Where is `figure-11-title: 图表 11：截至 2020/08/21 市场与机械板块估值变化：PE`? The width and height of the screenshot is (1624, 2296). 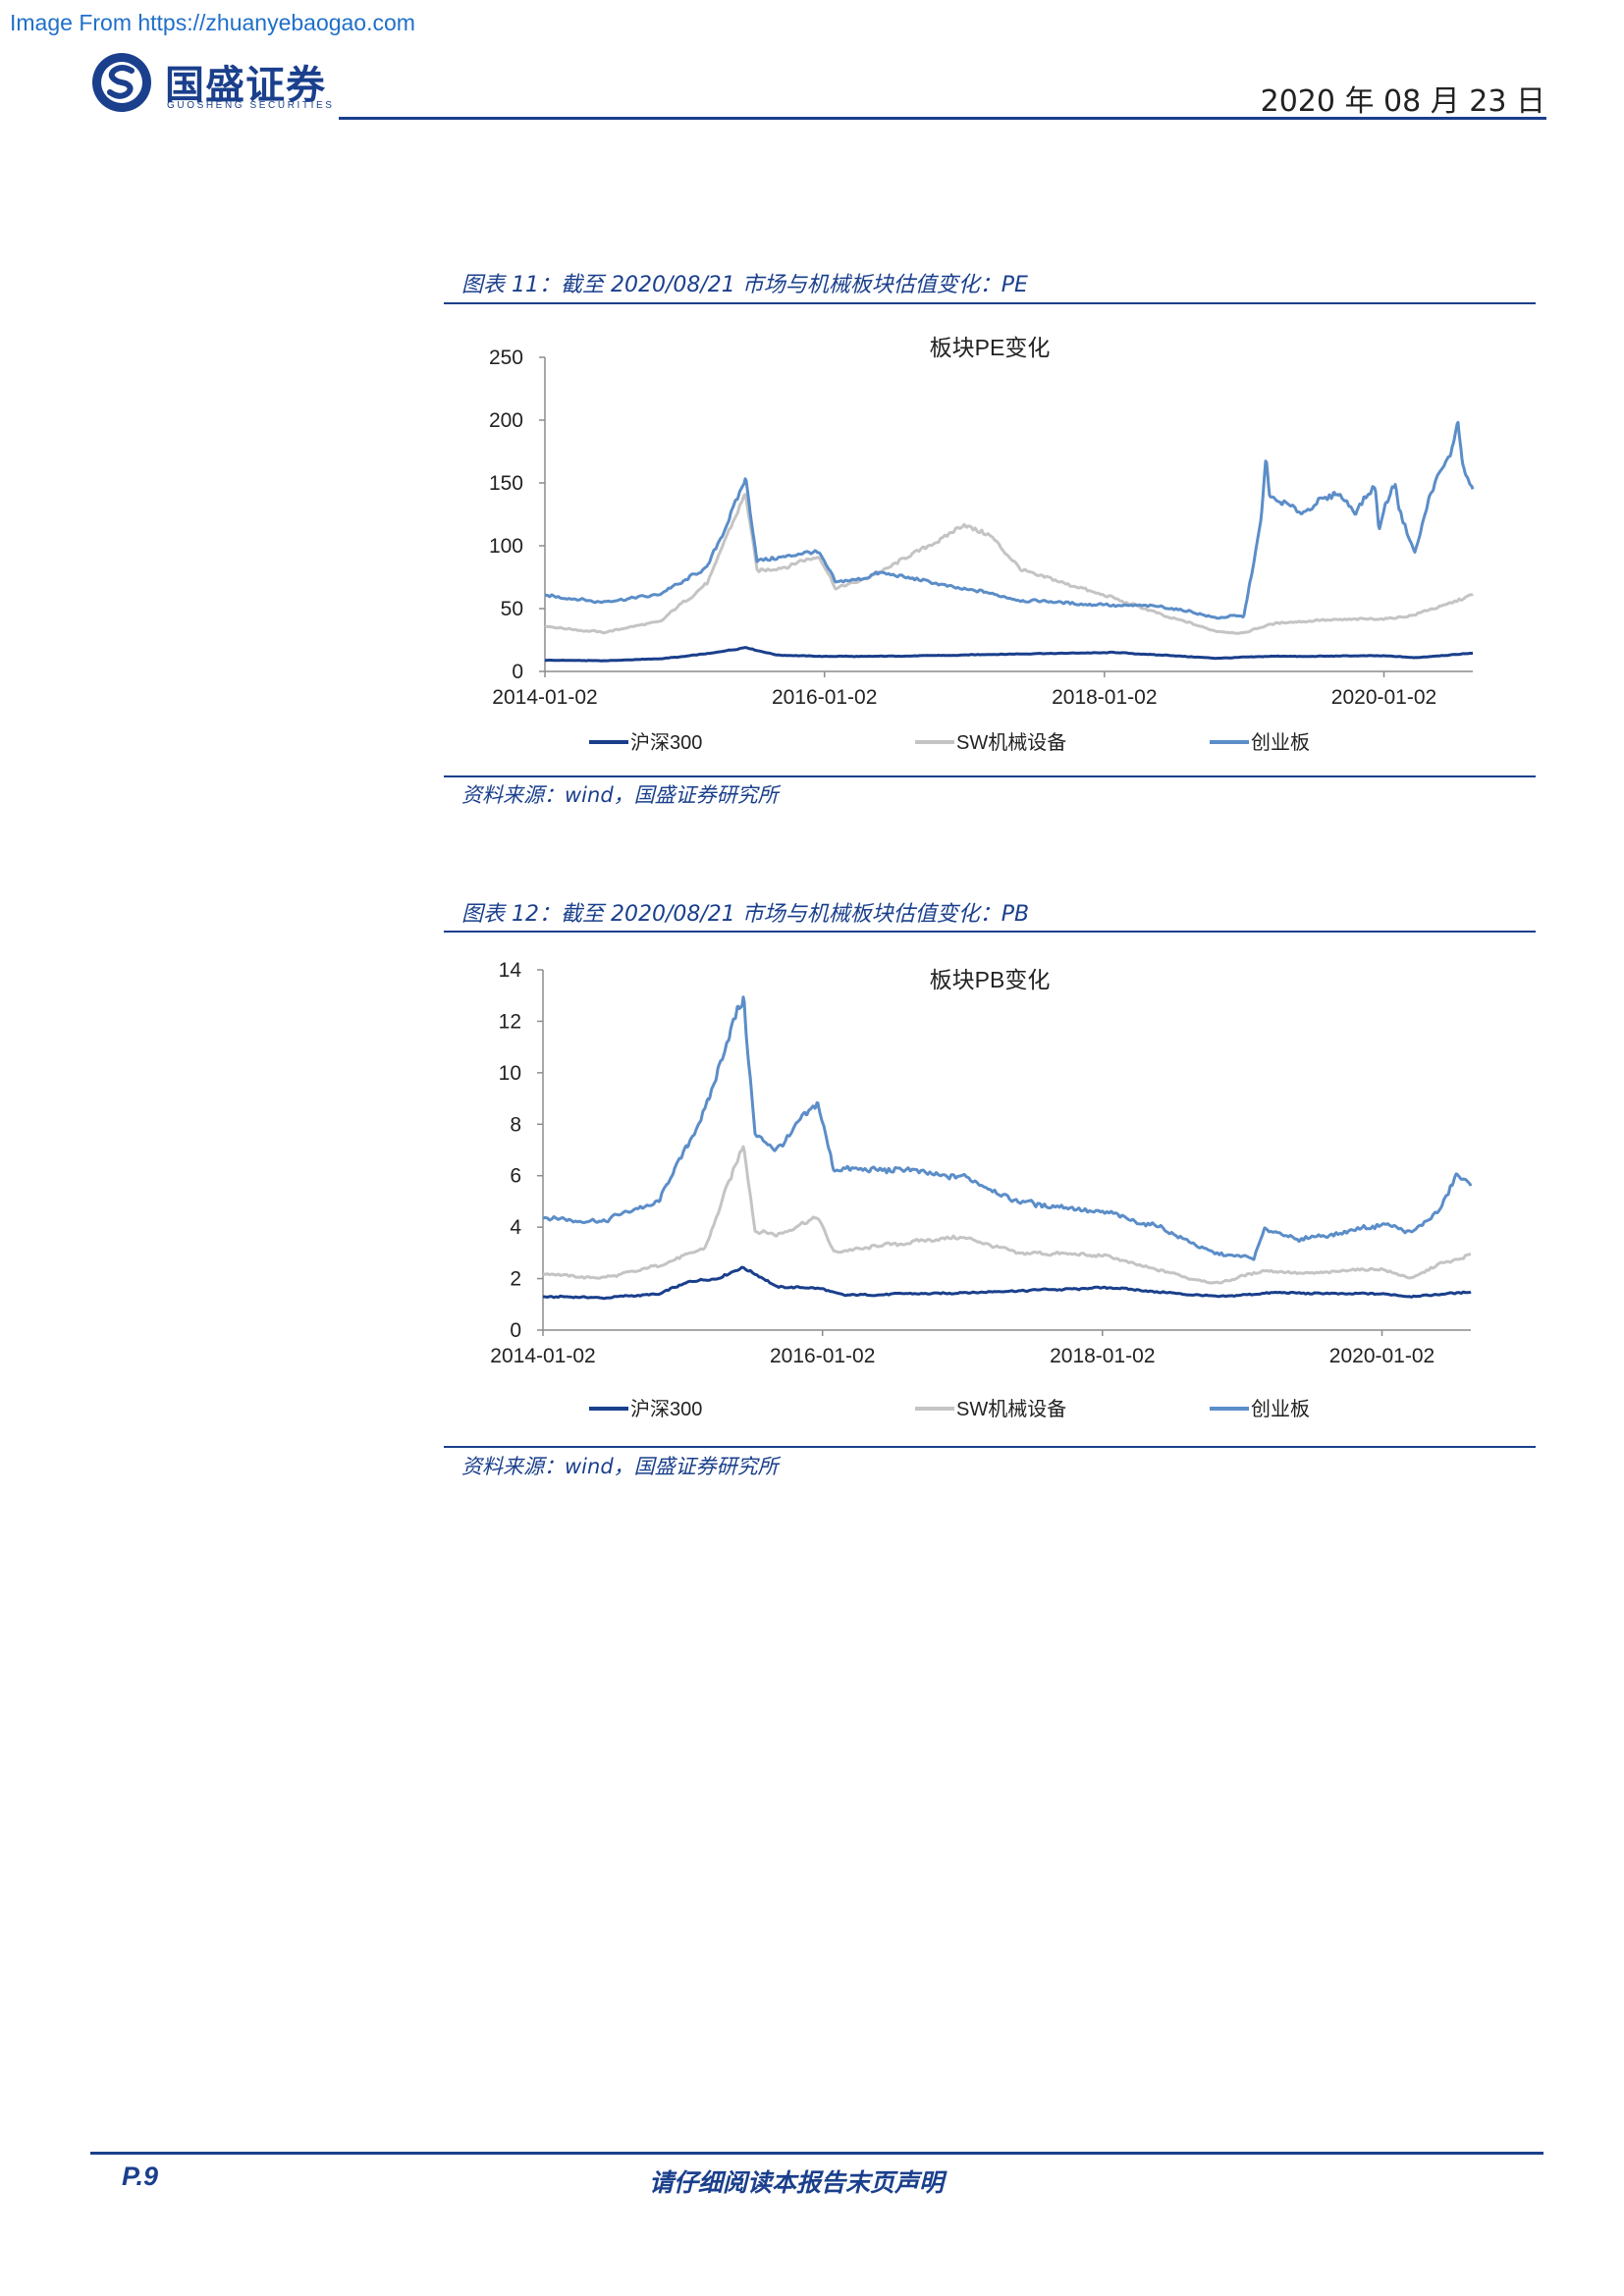
figure-11-title: 图表 11：截至 2020/08/21 市场与机械板块估值变化：PE is located at coordinates (744, 285).